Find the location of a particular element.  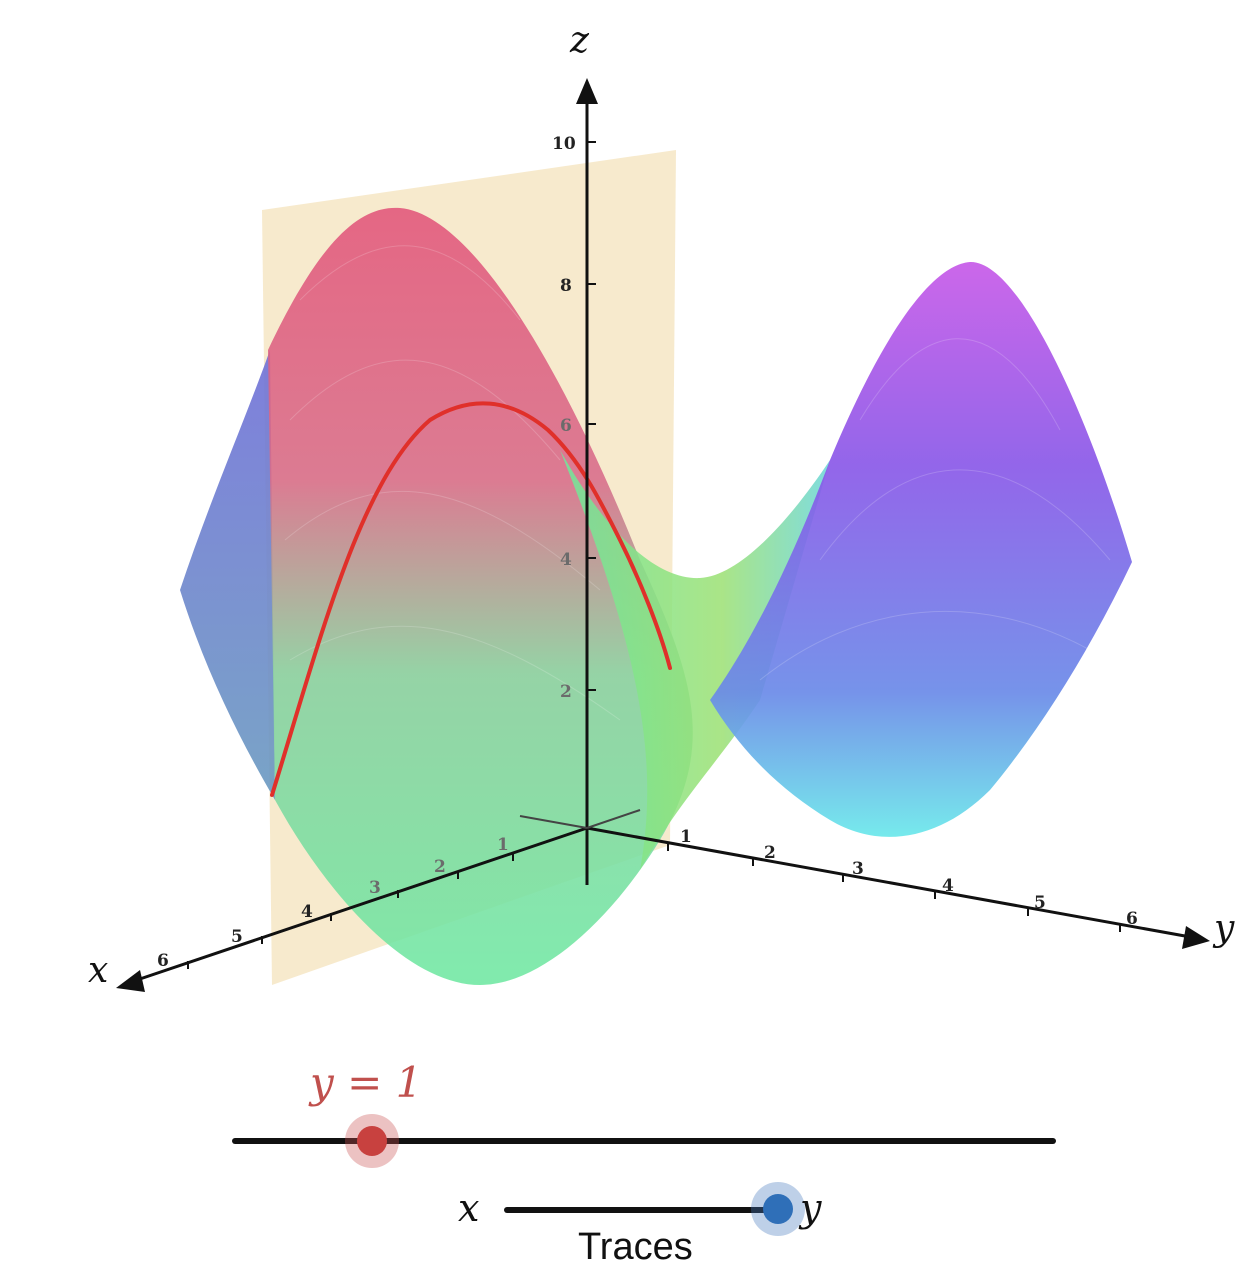

y-slider-track is located at coordinates (644, 1141).